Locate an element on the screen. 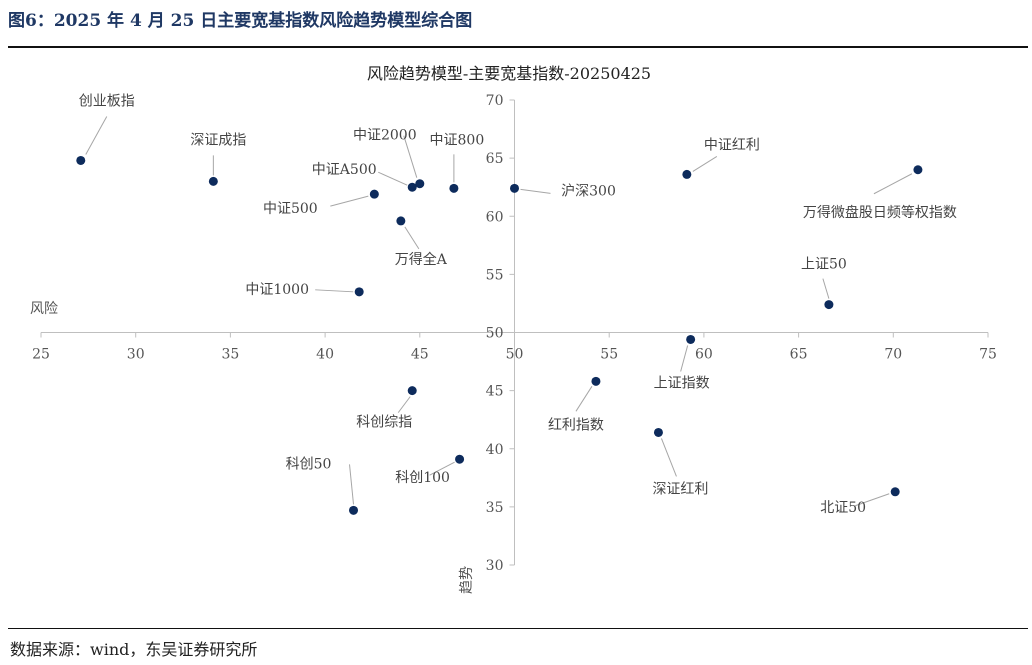 This screenshot has height=665, width=1032. data-label: 科创综指 is located at coordinates (384, 423).